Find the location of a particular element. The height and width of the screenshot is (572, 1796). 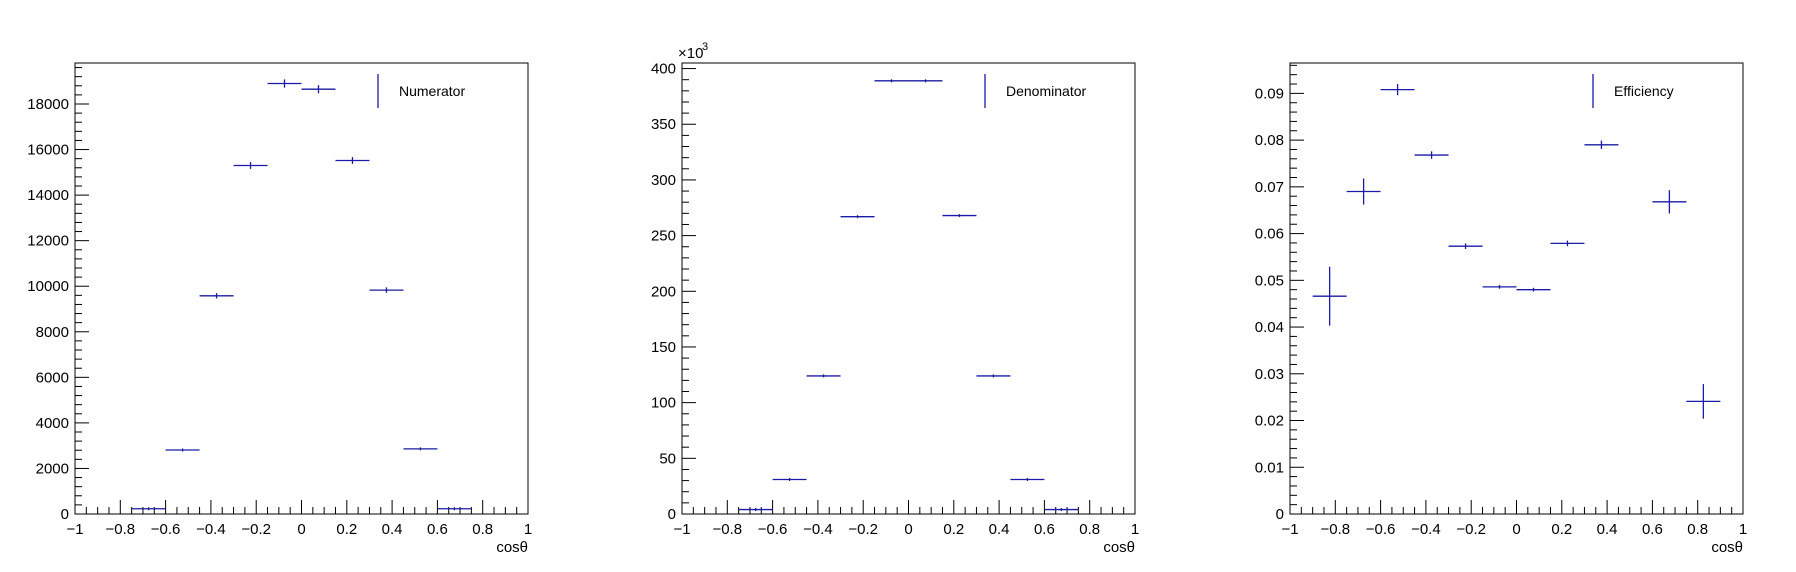

y-tick-label: 0.04 is located at coordinates (1269, 327).